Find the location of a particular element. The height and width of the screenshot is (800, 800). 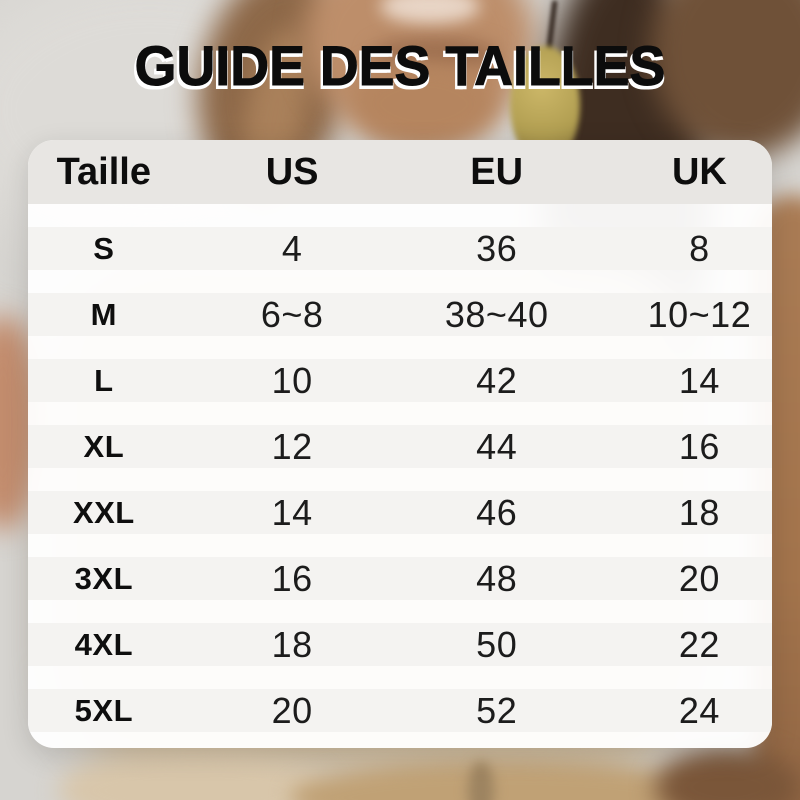

column-header-us: US is located at coordinates (292, 172).